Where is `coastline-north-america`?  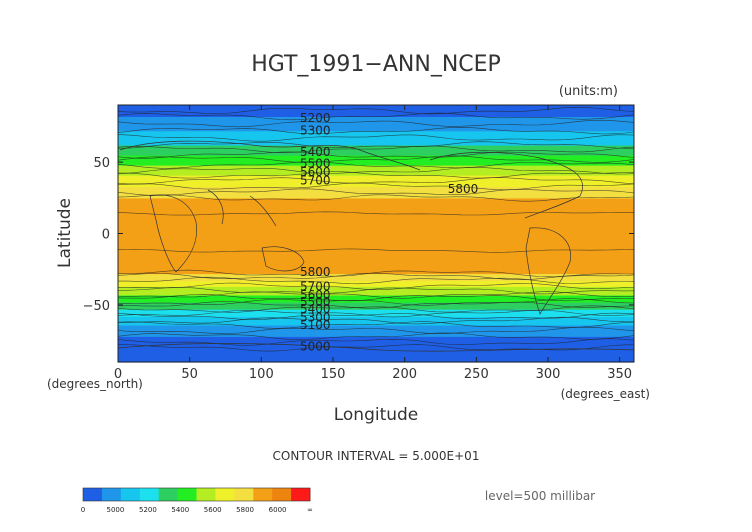 coastline-north-america is located at coordinates (506, 185).